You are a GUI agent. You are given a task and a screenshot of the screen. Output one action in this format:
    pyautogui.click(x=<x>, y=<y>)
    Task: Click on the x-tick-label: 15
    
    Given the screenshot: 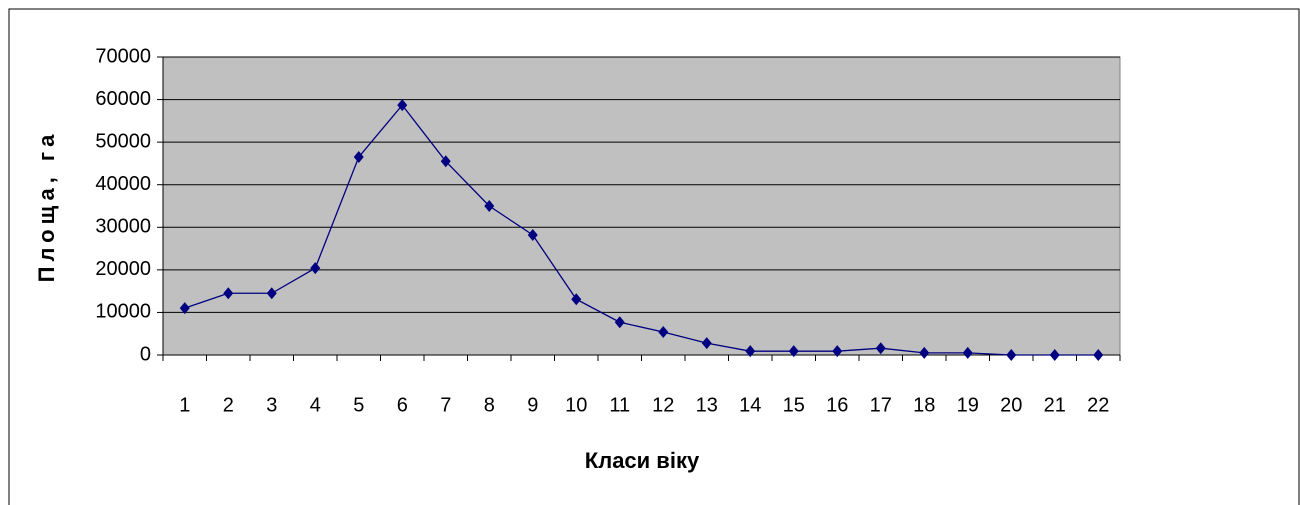 What is the action you would take?
    pyautogui.click(x=794, y=405)
    